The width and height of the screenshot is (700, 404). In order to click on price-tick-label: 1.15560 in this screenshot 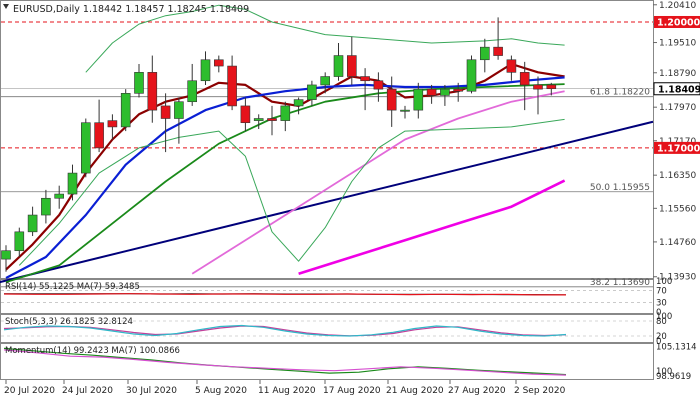, I will do `click(677, 209)`.